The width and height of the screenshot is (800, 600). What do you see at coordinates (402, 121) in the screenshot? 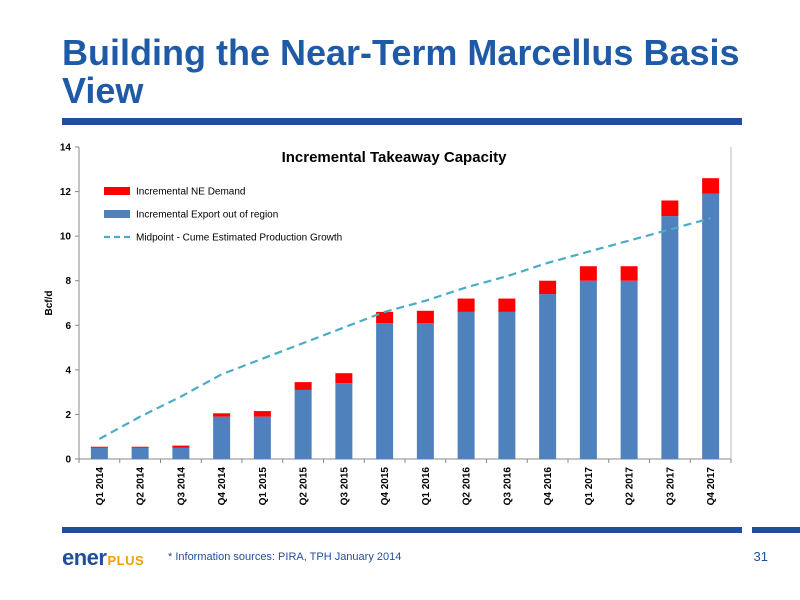
I see `title-divider` at bounding box center [402, 121].